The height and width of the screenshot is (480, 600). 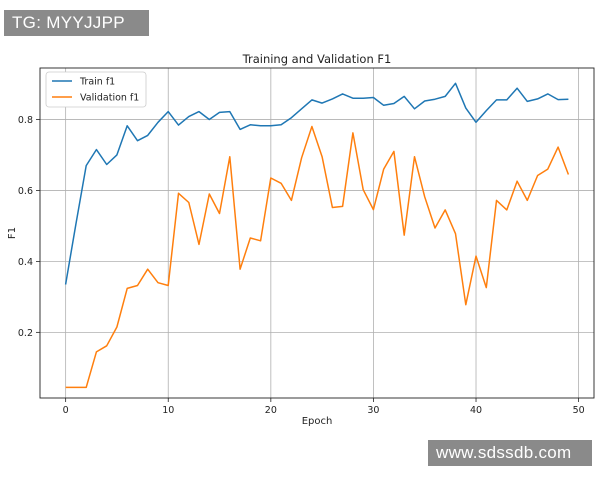 I want to click on legend-validation-label: Validation f1, so click(x=109, y=98).